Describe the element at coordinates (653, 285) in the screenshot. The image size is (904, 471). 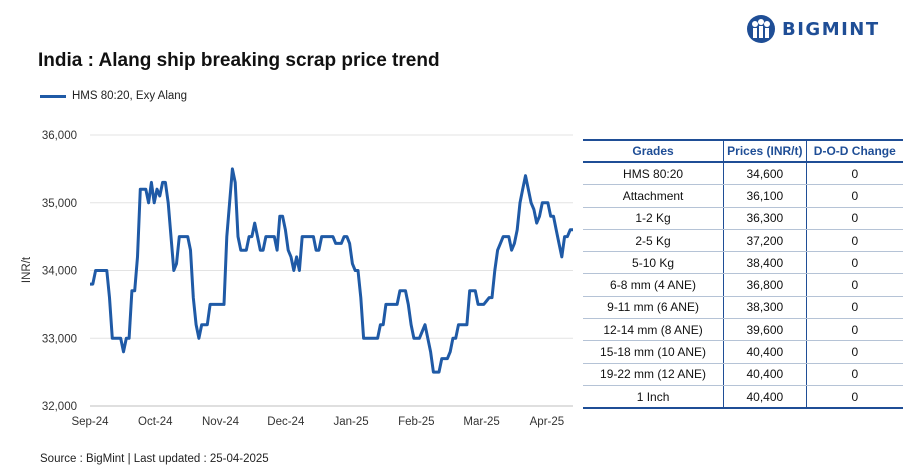
I see `grade-cell: 6-8 mm (4 ANE)` at that location.